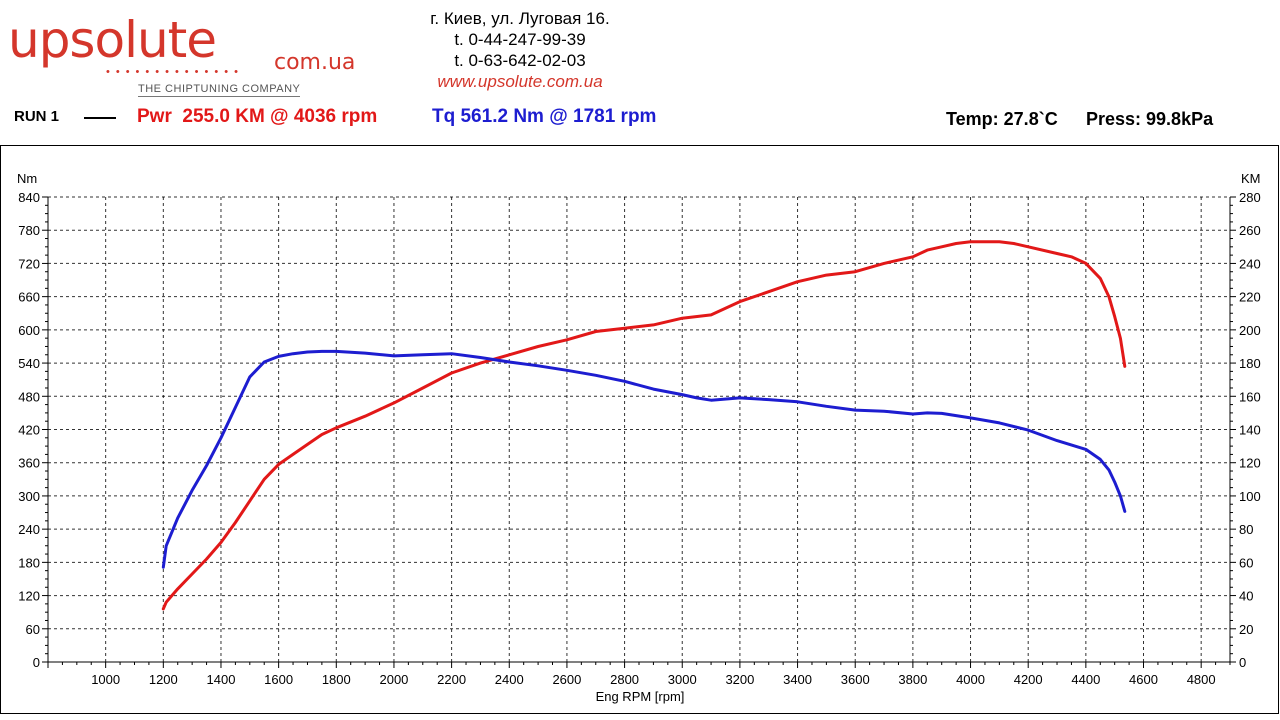 The width and height of the screenshot is (1280, 720). Describe the element at coordinates (682, 679) in the screenshot. I see `x-tick-label: 3000` at that location.